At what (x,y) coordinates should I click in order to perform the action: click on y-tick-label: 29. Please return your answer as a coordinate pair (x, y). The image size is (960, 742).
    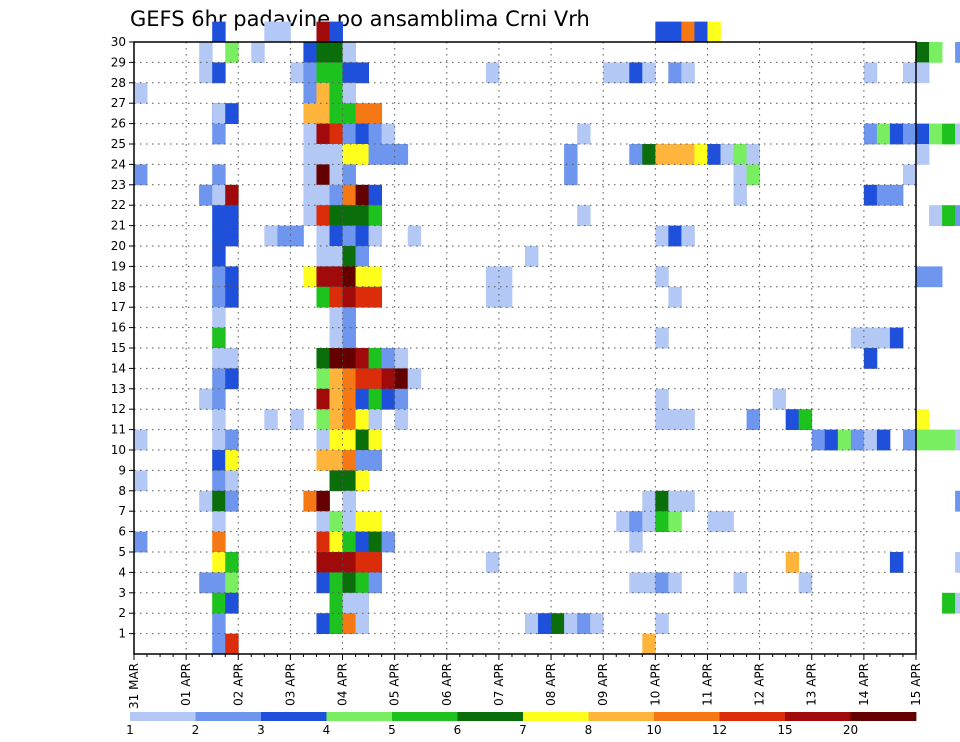
    Looking at the image, I should click on (118, 62).